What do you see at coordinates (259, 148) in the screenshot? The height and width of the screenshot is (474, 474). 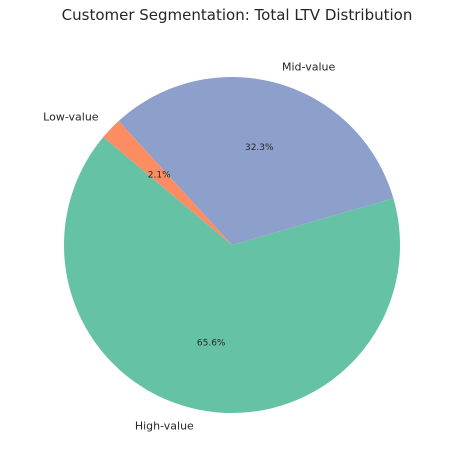 I see `slice-percent-label: 32.3%` at bounding box center [259, 148].